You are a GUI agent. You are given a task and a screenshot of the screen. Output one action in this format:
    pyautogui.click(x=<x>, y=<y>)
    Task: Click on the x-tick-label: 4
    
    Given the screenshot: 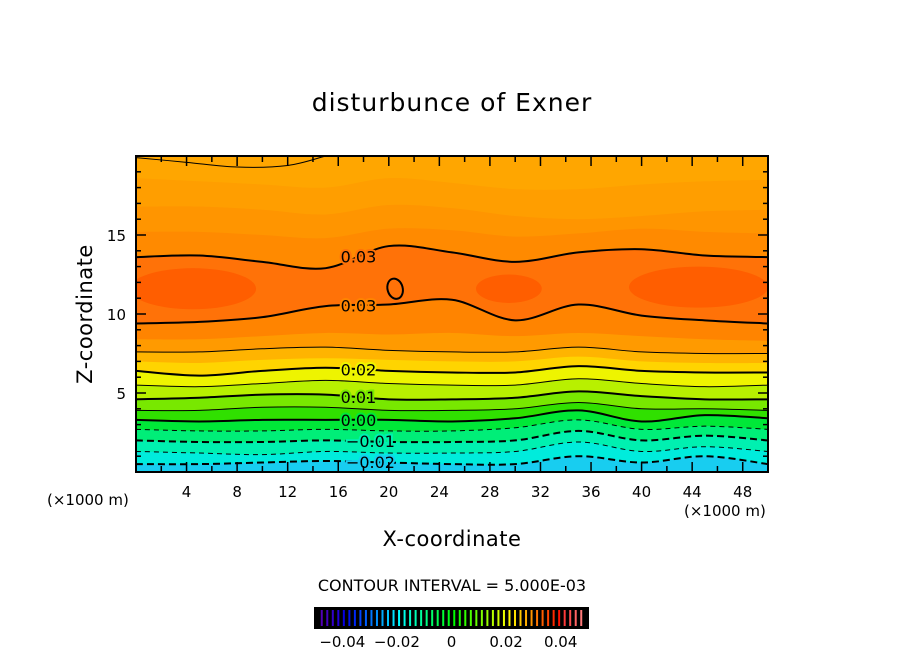 What is the action you would take?
    pyautogui.click(x=187, y=492)
    